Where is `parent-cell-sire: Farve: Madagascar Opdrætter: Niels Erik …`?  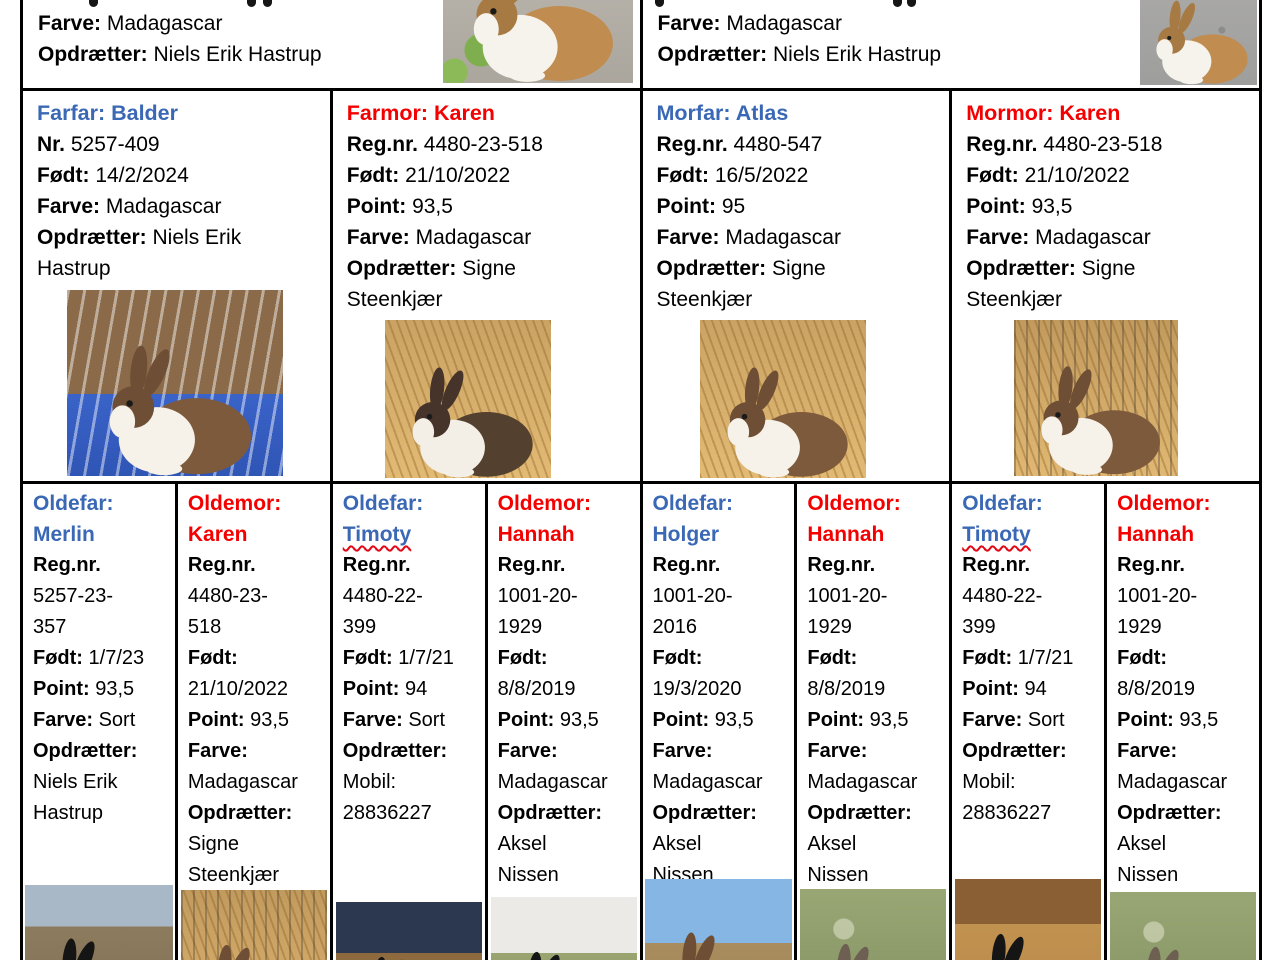 parent-cell-sire: Farve: Madagascar Opdrætter: Niels Erik … is located at coordinates (331, 44).